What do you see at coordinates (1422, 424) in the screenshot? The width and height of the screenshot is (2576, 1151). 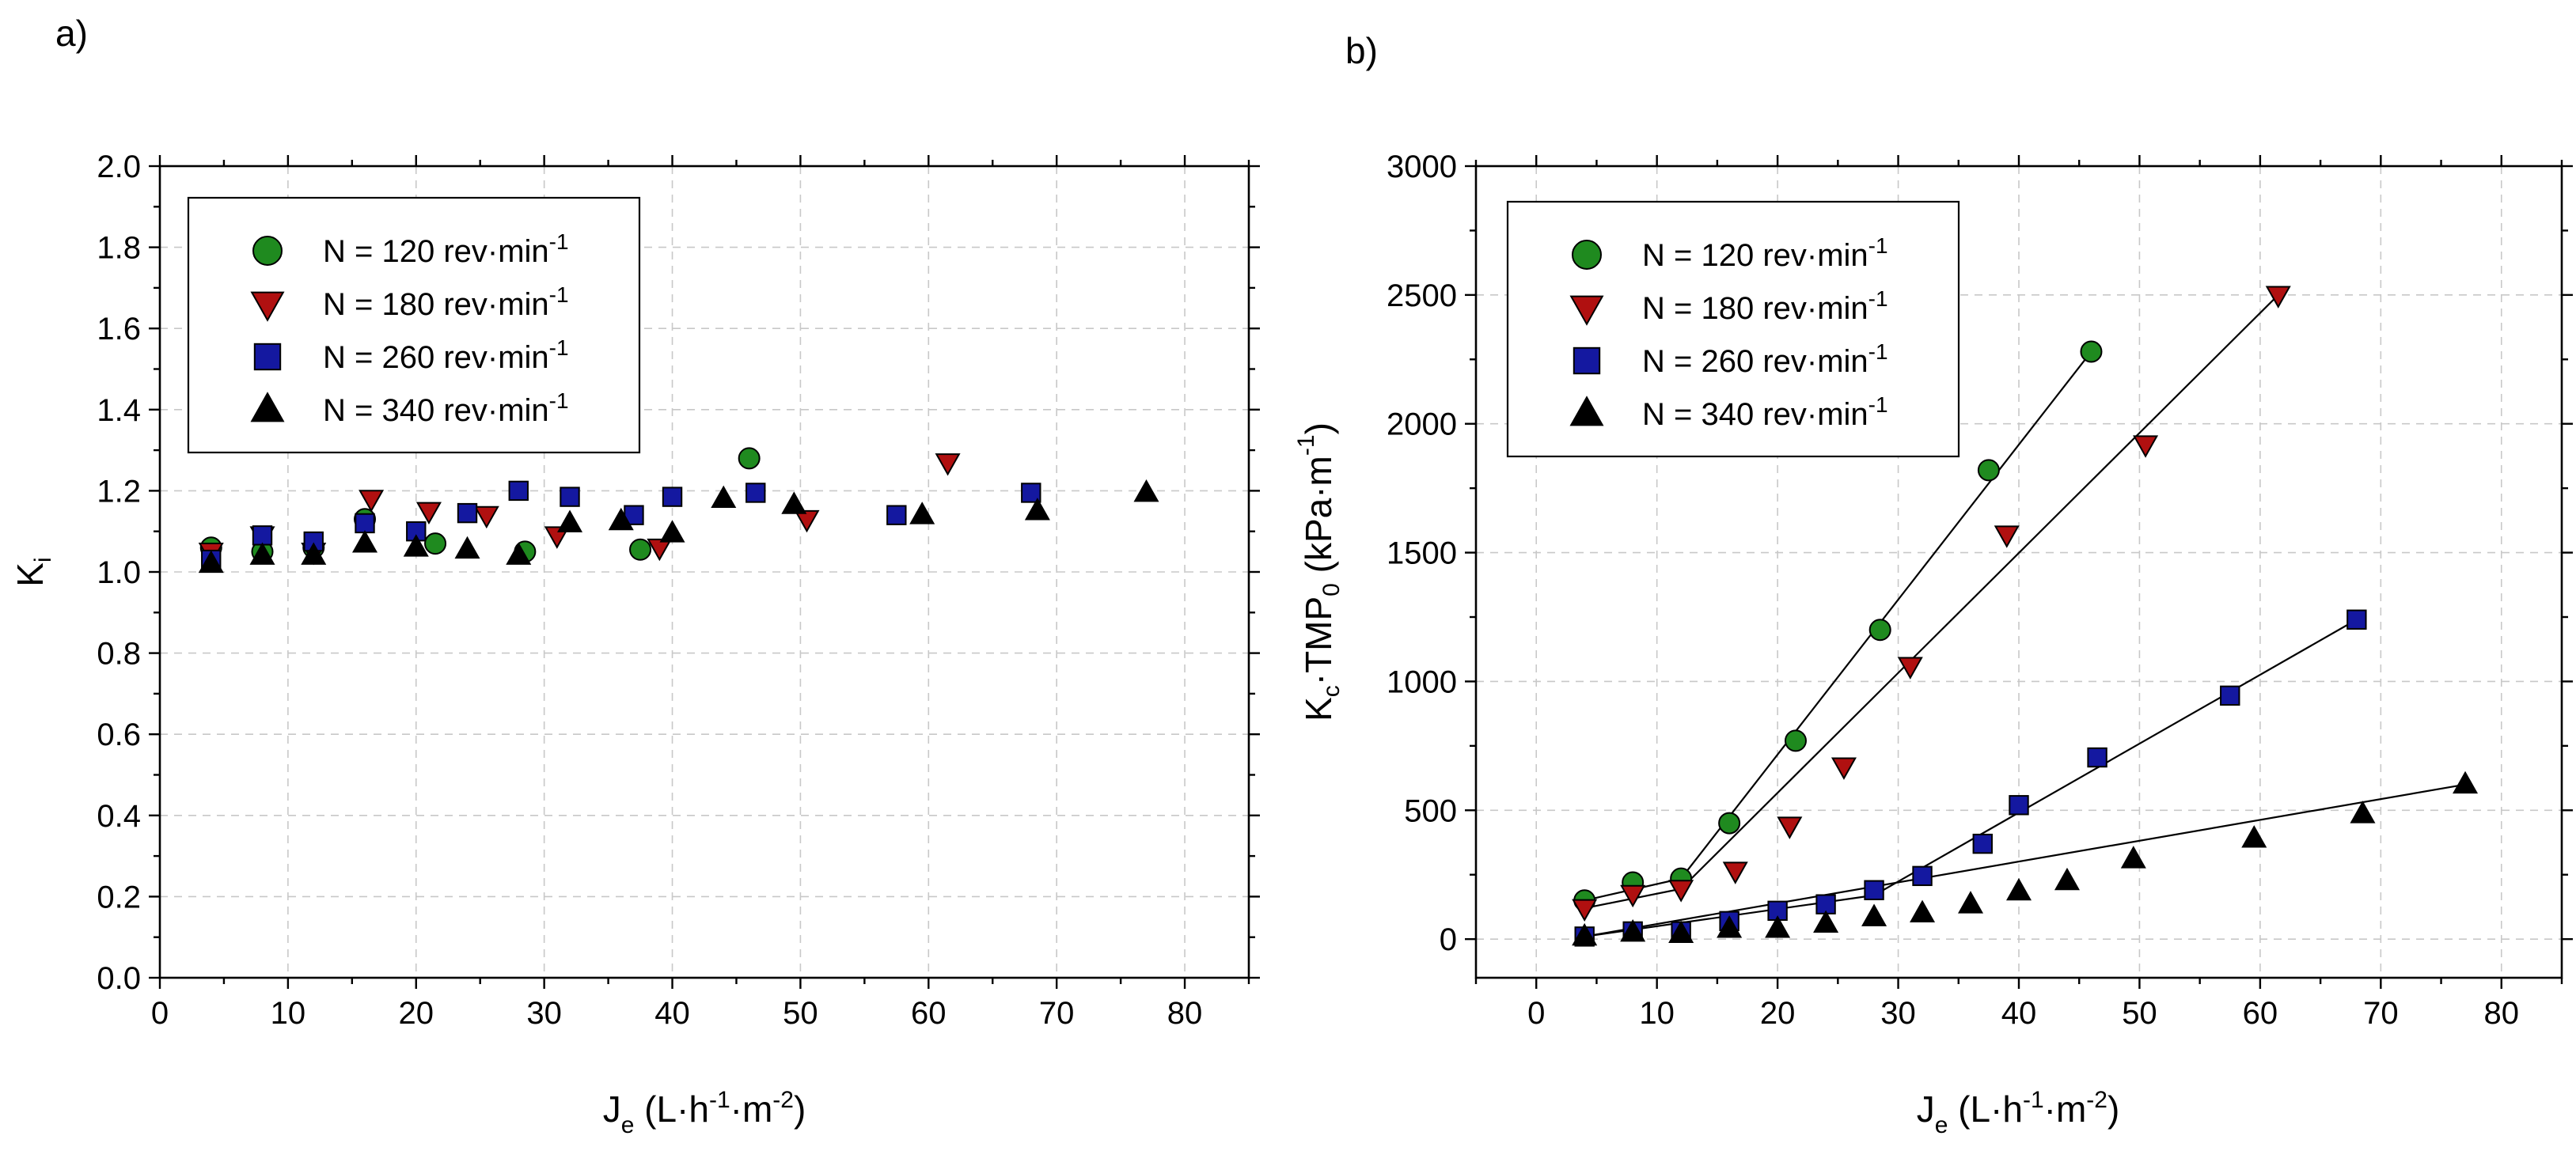 I see `y-tick-label: 2000` at bounding box center [1422, 424].